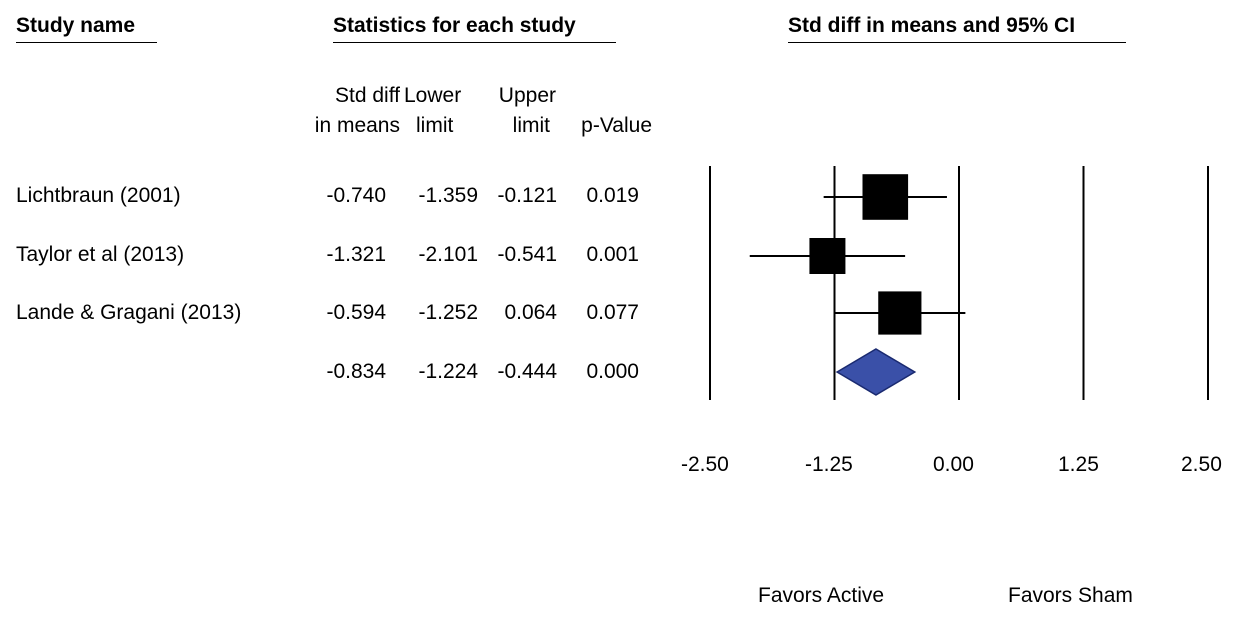  Describe the element at coordinates (531, 125) in the screenshot. I see `col-upper-line2: limit` at that location.